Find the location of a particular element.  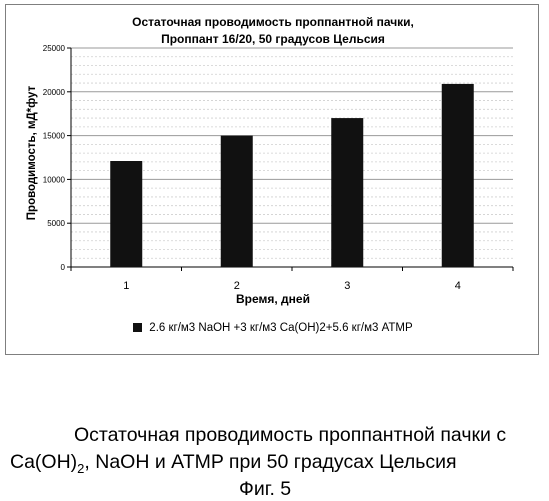

y-tick-label: 5000 is located at coordinates (56, 223).